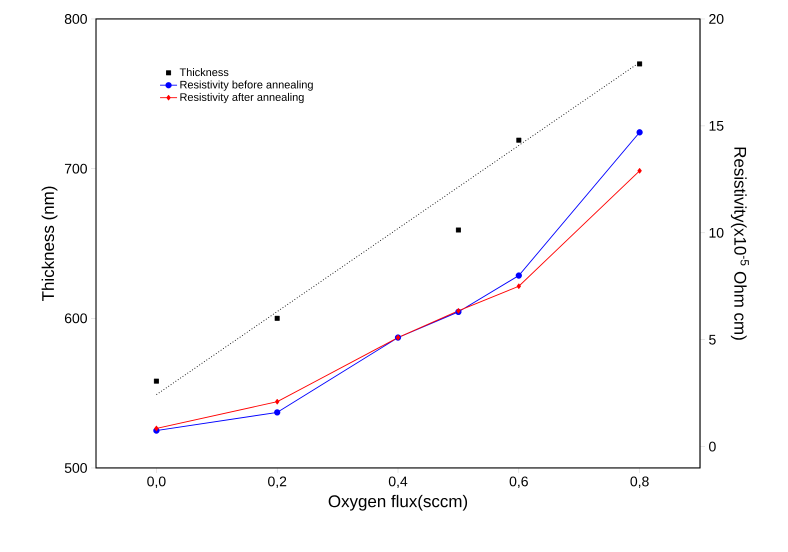 The height and width of the screenshot is (552, 788). Describe the element at coordinates (277, 482) in the screenshot. I see `x-tick-label: 0,2` at that location.